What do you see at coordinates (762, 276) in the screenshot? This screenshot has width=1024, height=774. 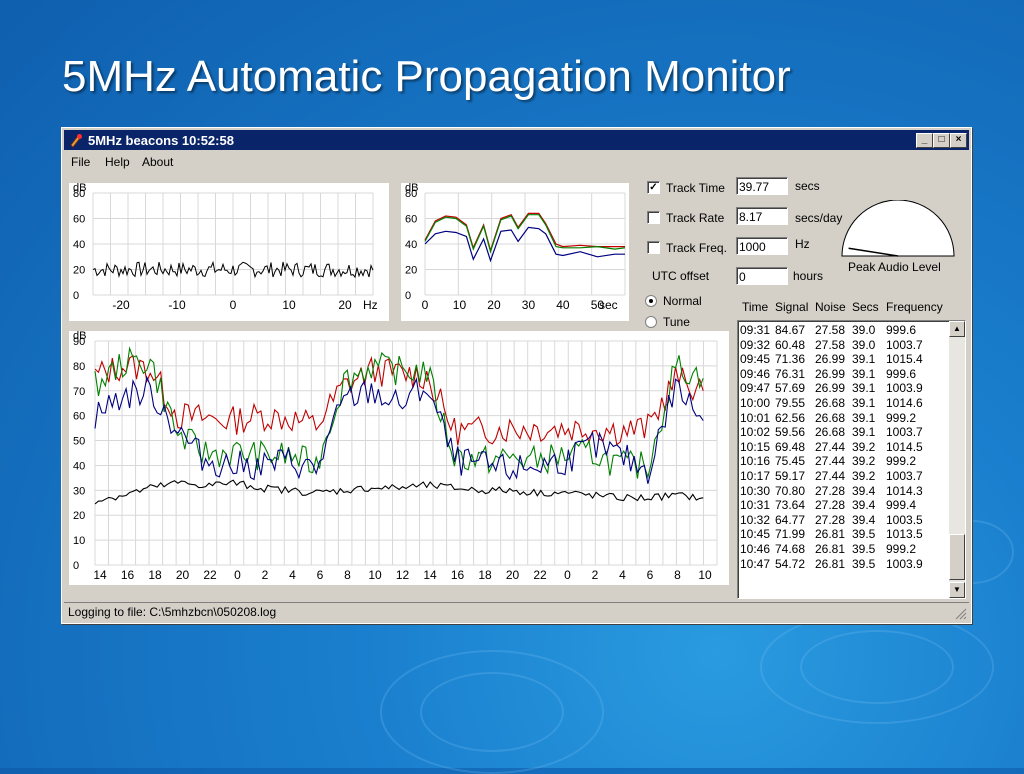 I see `utc-offset-field: 0` at bounding box center [762, 276].